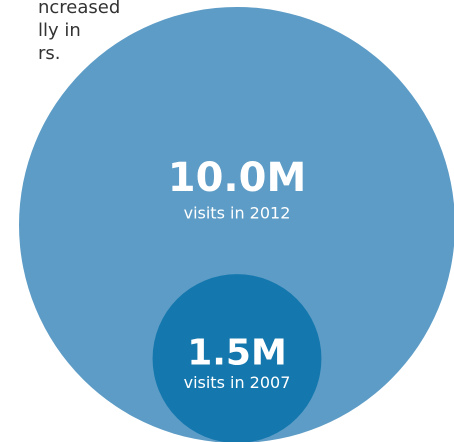 This screenshot has height=442, width=454. What do you see at coordinates (59, 30) in the screenshot?
I see `annotation-line: lly in` at bounding box center [59, 30].